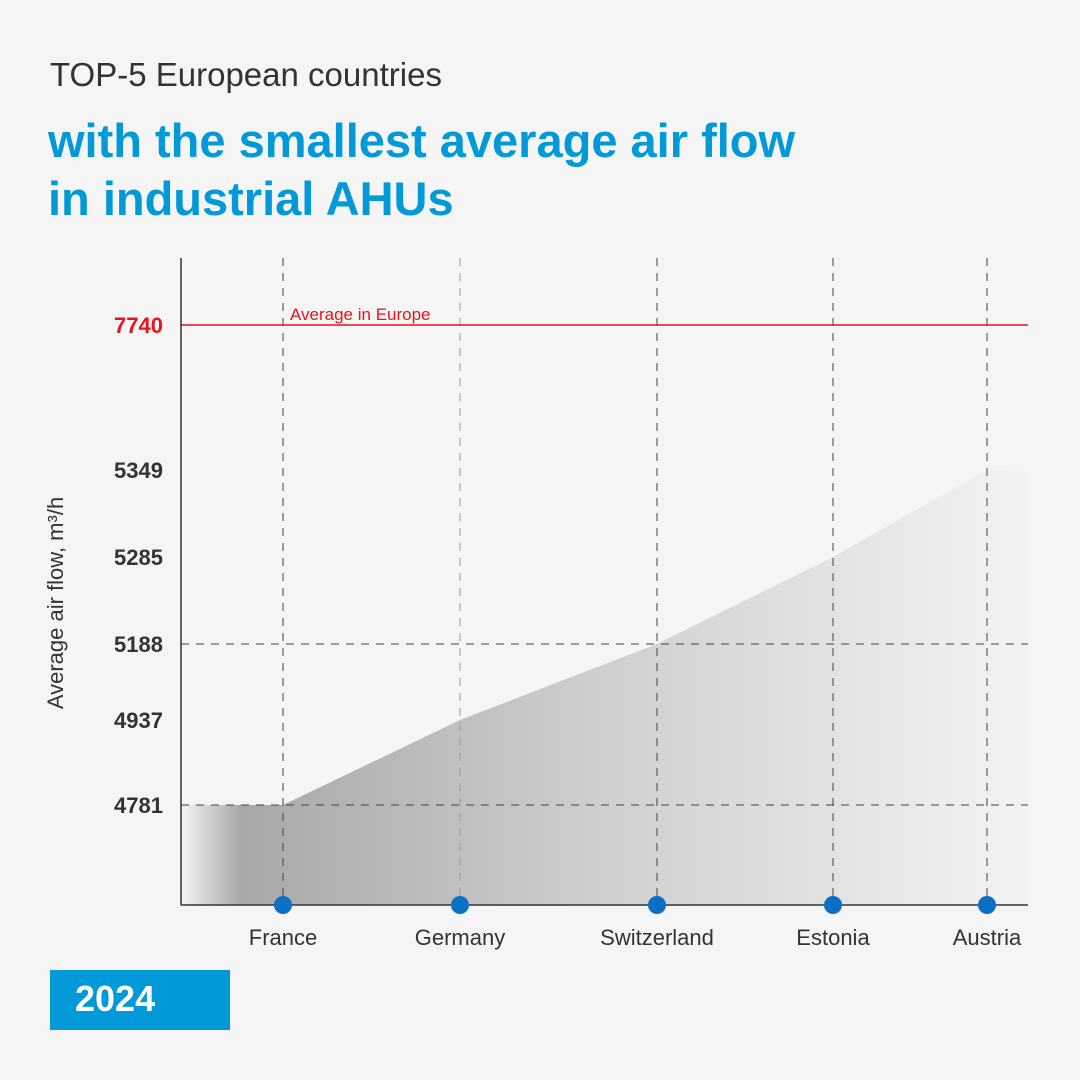 Image resolution: width=1080 pixels, height=1080 pixels. Describe the element at coordinates (138, 805) in the screenshot. I see `y-tick-label-4781: 4781` at that location.